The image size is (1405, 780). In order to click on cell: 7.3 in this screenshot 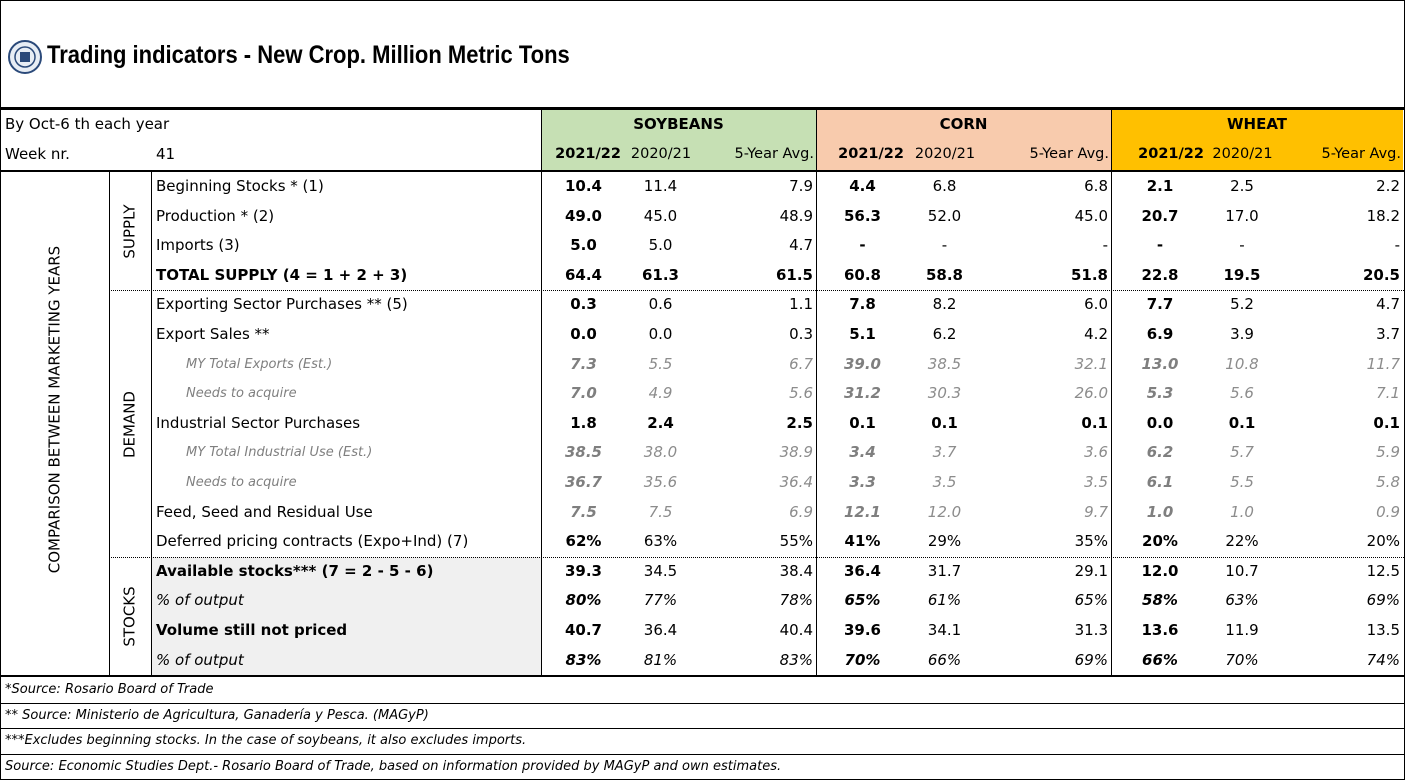, I will do `click(583, 363)`.